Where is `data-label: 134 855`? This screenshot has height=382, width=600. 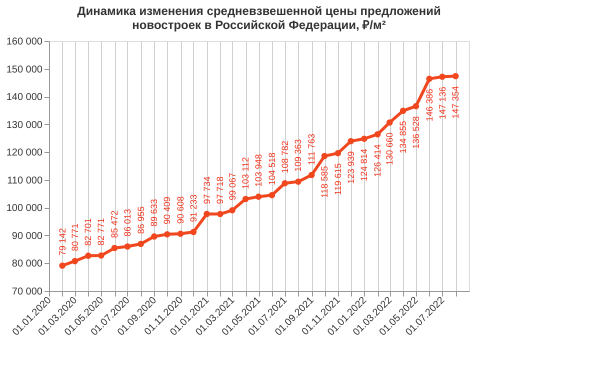
data-label: 134 855 is located at coordinates (403, 137).